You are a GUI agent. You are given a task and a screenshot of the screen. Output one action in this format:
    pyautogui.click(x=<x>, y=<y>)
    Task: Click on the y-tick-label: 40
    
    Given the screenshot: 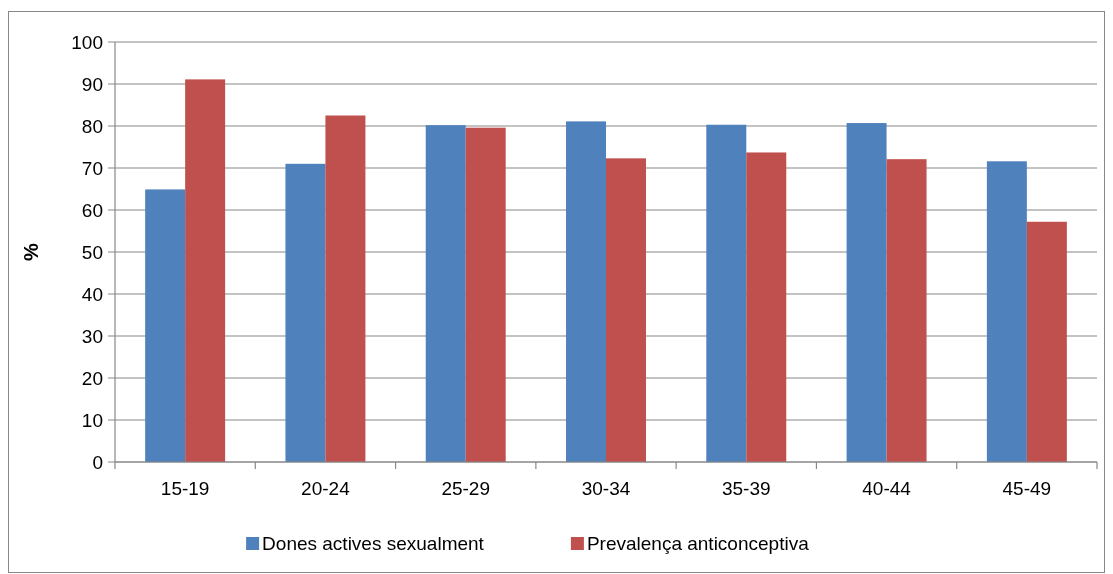 What is the action you would take?
    pyautogui.click(x=92, y=294)
    